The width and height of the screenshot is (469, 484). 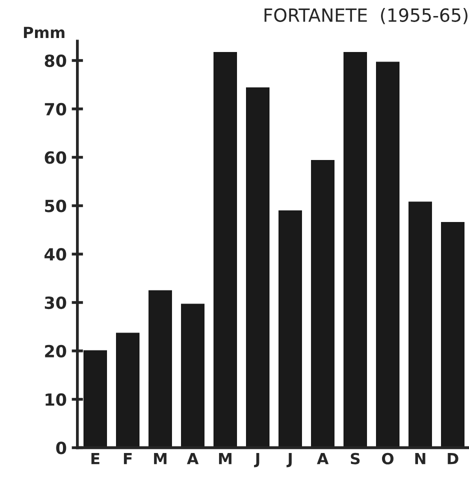 What do you see at coordinates (355, 458) in the screenshot?
I see `x-tick-label: S` at bounding box center [355, 458].